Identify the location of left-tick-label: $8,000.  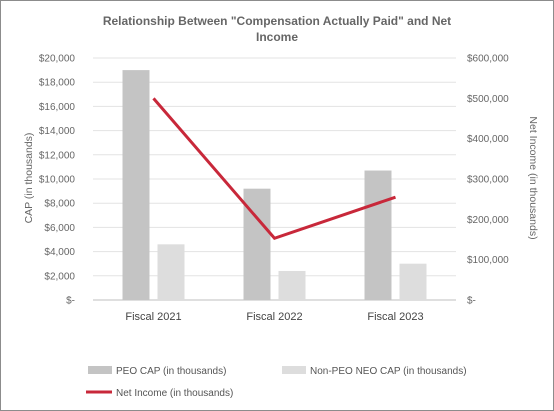
(59, 204).